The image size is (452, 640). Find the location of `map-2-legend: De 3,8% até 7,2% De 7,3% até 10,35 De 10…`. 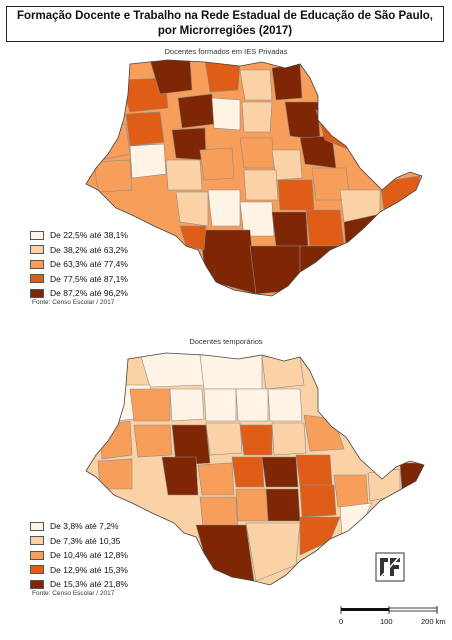

map-2-legend: De 3,8% até 7,2% De 7,3% até 10,35 De 10… is located at coordinates (79, 555).